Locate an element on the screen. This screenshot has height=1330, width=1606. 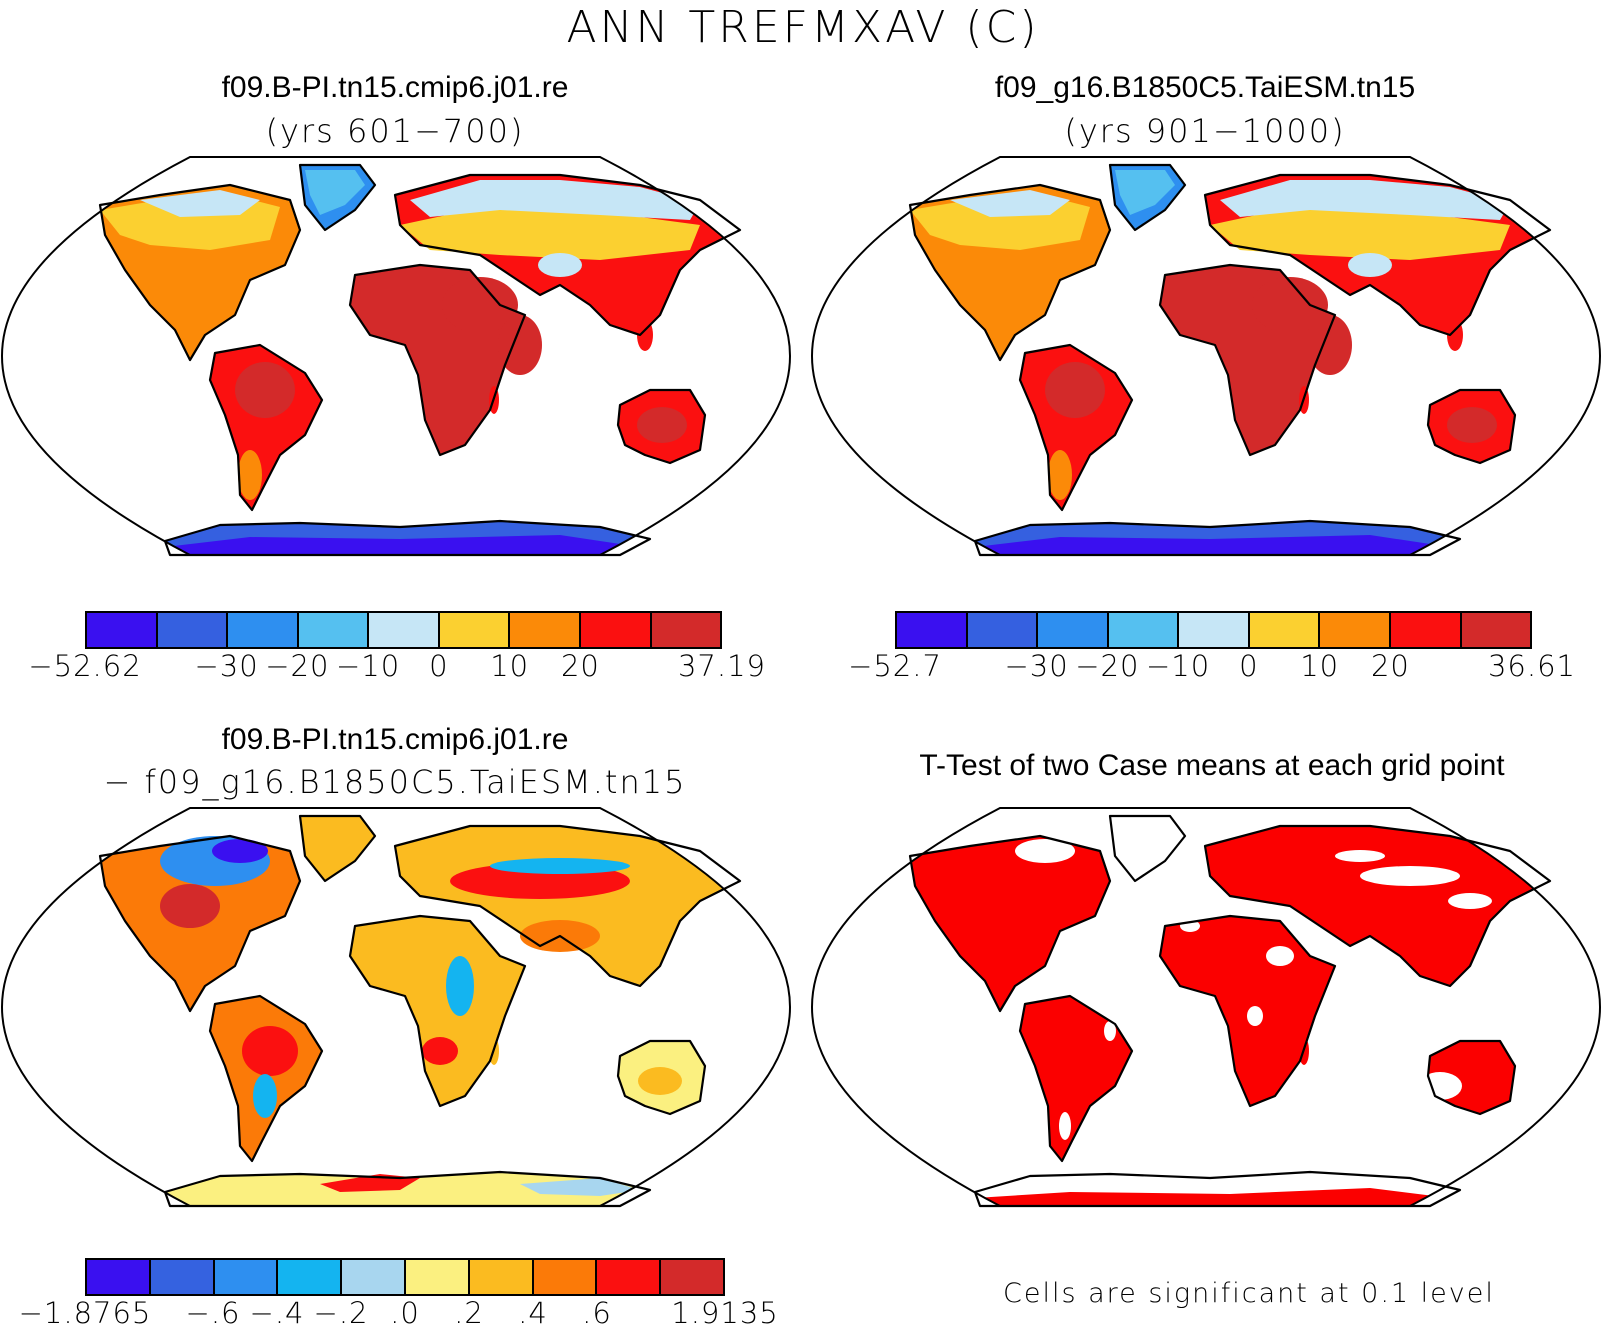
colorbar-tl-tick-label: −20 is located at coordinates (297, 666).